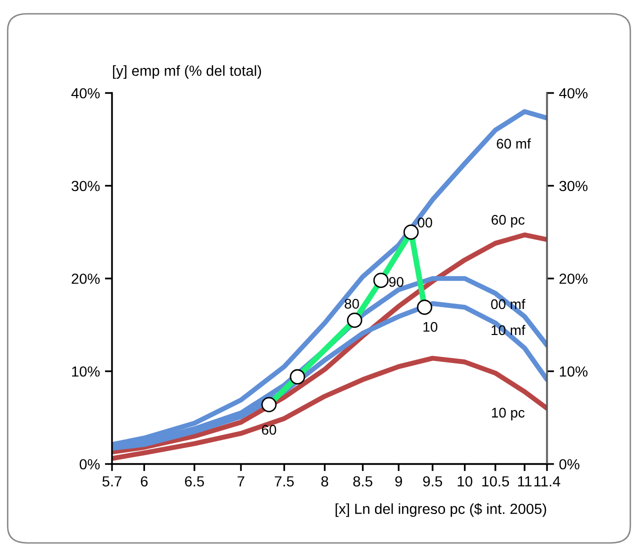 Image resolution: width=638 pixels, height=554 pixels. Describe the element at coordinates (396, 282) in the screenshot. I see `annotation: 90` at that location.